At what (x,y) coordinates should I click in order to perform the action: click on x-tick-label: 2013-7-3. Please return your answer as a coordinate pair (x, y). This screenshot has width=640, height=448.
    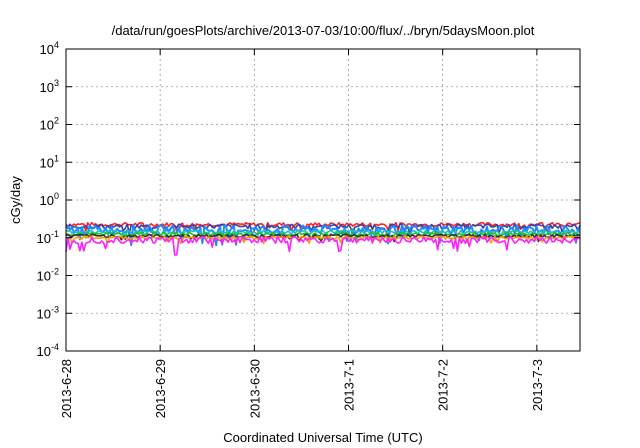
    Looking at the image, I should click on (537, 385).